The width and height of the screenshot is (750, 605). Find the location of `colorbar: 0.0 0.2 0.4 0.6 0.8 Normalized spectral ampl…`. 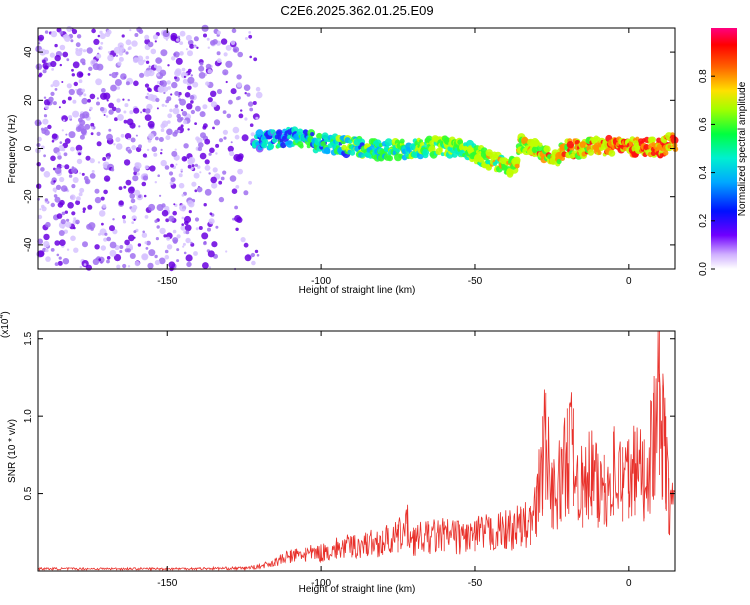

colorbar: 0.0 0.2 0.4 0.6 0.8 Normalized spectral ampl… is located at coordinates (723, 152).